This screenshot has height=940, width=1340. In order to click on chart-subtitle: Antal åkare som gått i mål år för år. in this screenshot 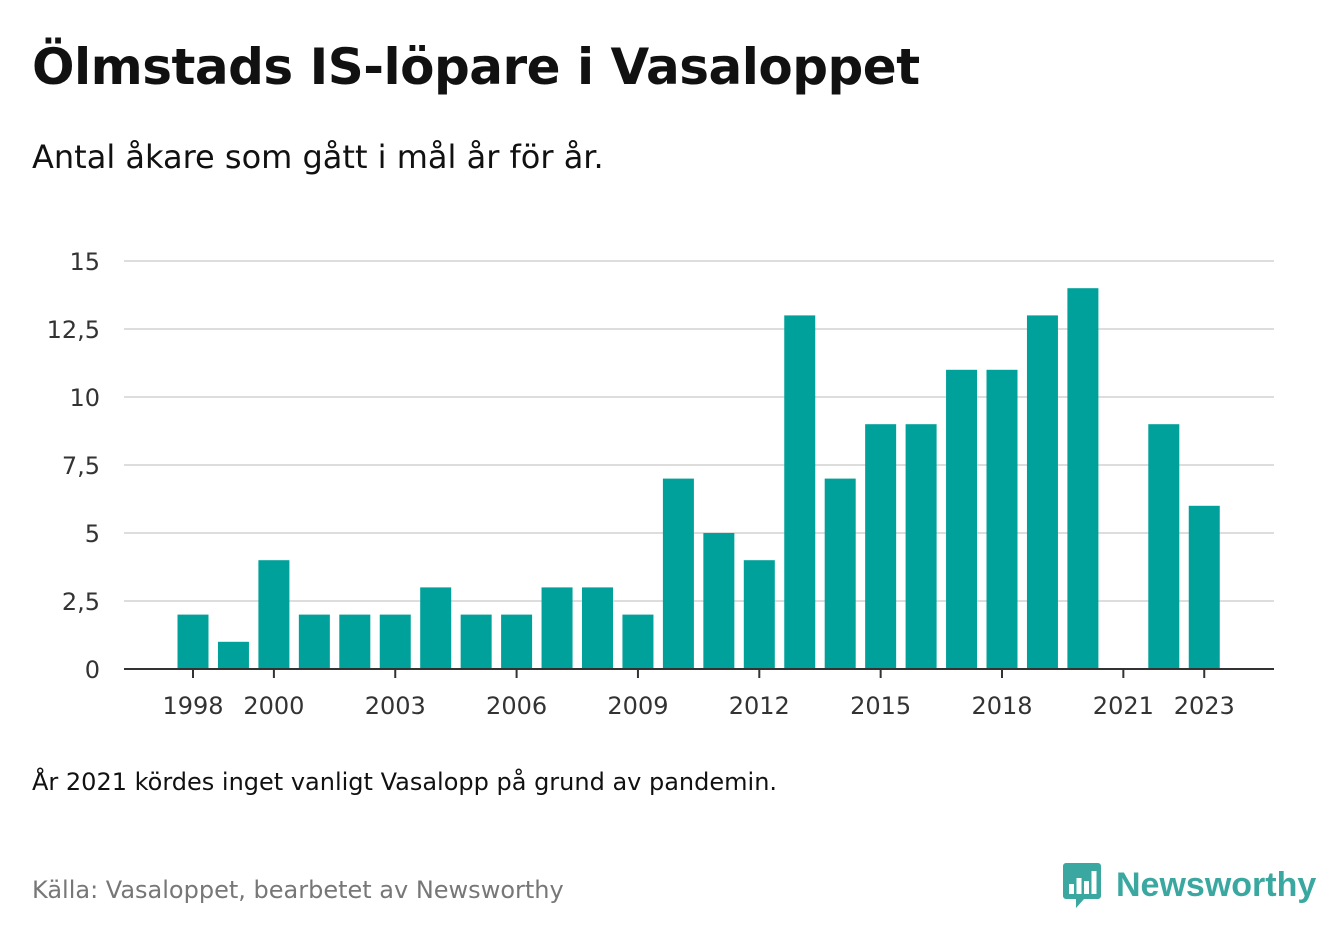, I will do `click(318, 157)`.